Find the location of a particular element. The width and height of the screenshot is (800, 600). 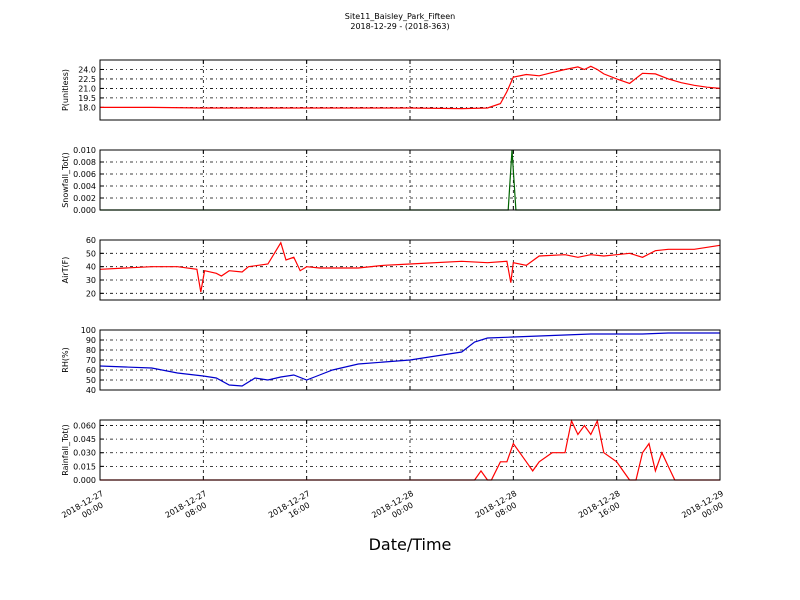

y-axis-label: RH(%) is located at coordinates (65, 359).